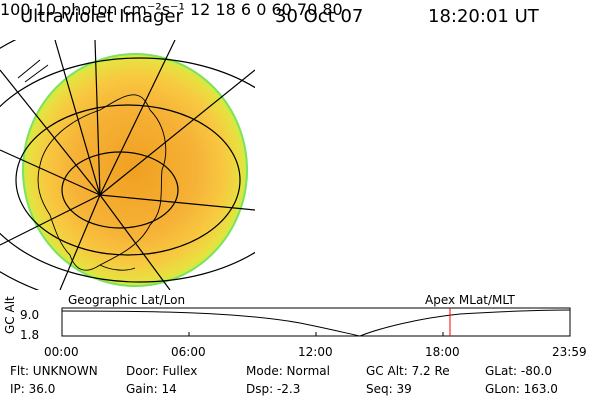 Image resolution: width=600 pixels, height=400 pixels. What do you see at coordinates (288, 371) in the screenshot?
I see `mode-info: Mode: Normal` at bounding box center [288, 371].